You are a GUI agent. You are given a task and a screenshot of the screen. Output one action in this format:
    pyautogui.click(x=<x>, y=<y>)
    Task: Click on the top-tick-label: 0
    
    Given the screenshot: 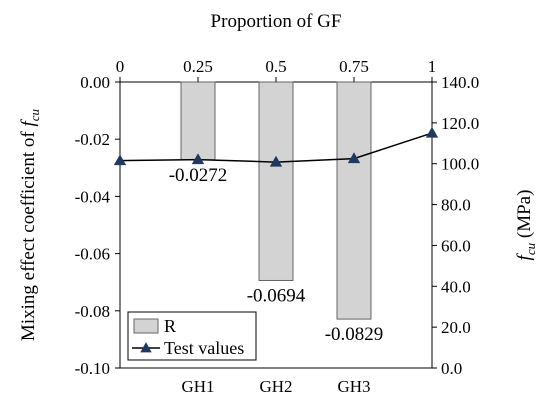 What is the action you would take?
    pyautogui.click(x=120, y=66)
    